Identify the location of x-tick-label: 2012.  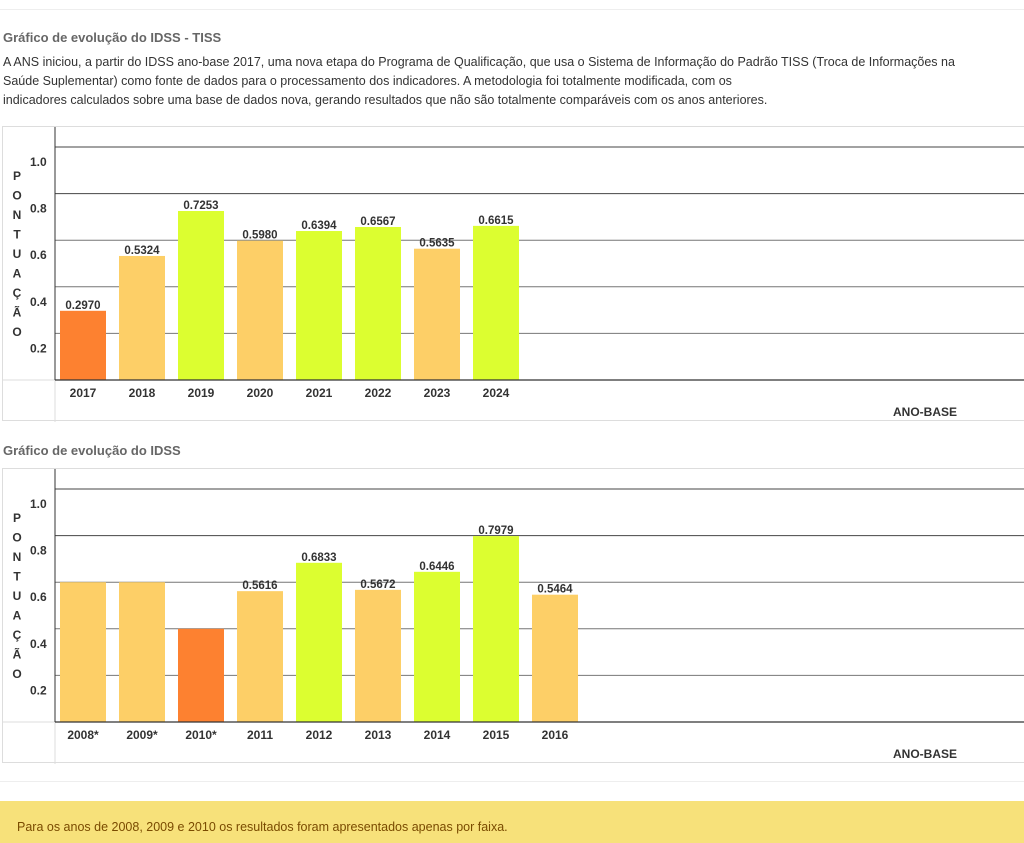
(319, 735).